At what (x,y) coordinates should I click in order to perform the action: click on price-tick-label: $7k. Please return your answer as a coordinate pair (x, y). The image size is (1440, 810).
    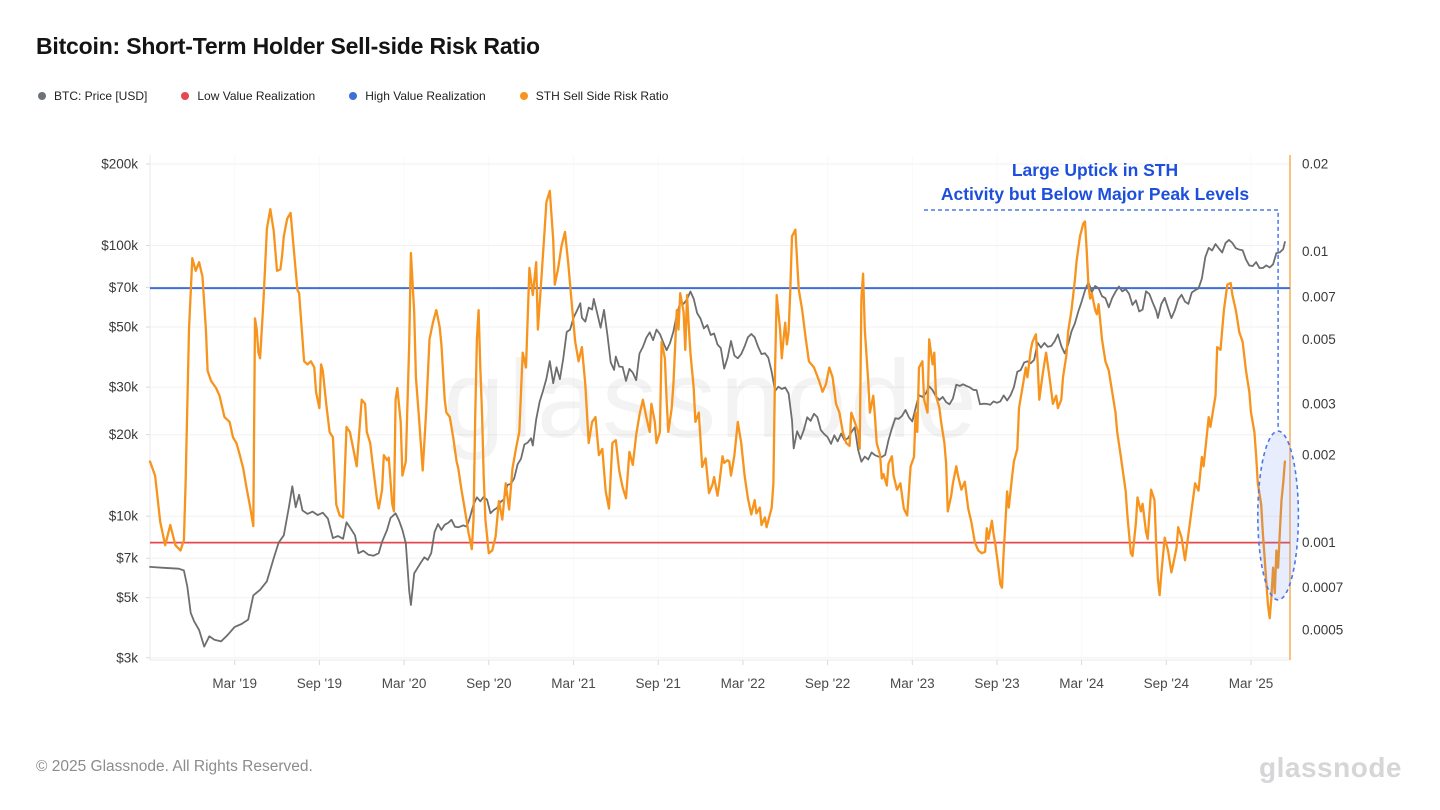
    Looking at the image, I should click on (127, 558).